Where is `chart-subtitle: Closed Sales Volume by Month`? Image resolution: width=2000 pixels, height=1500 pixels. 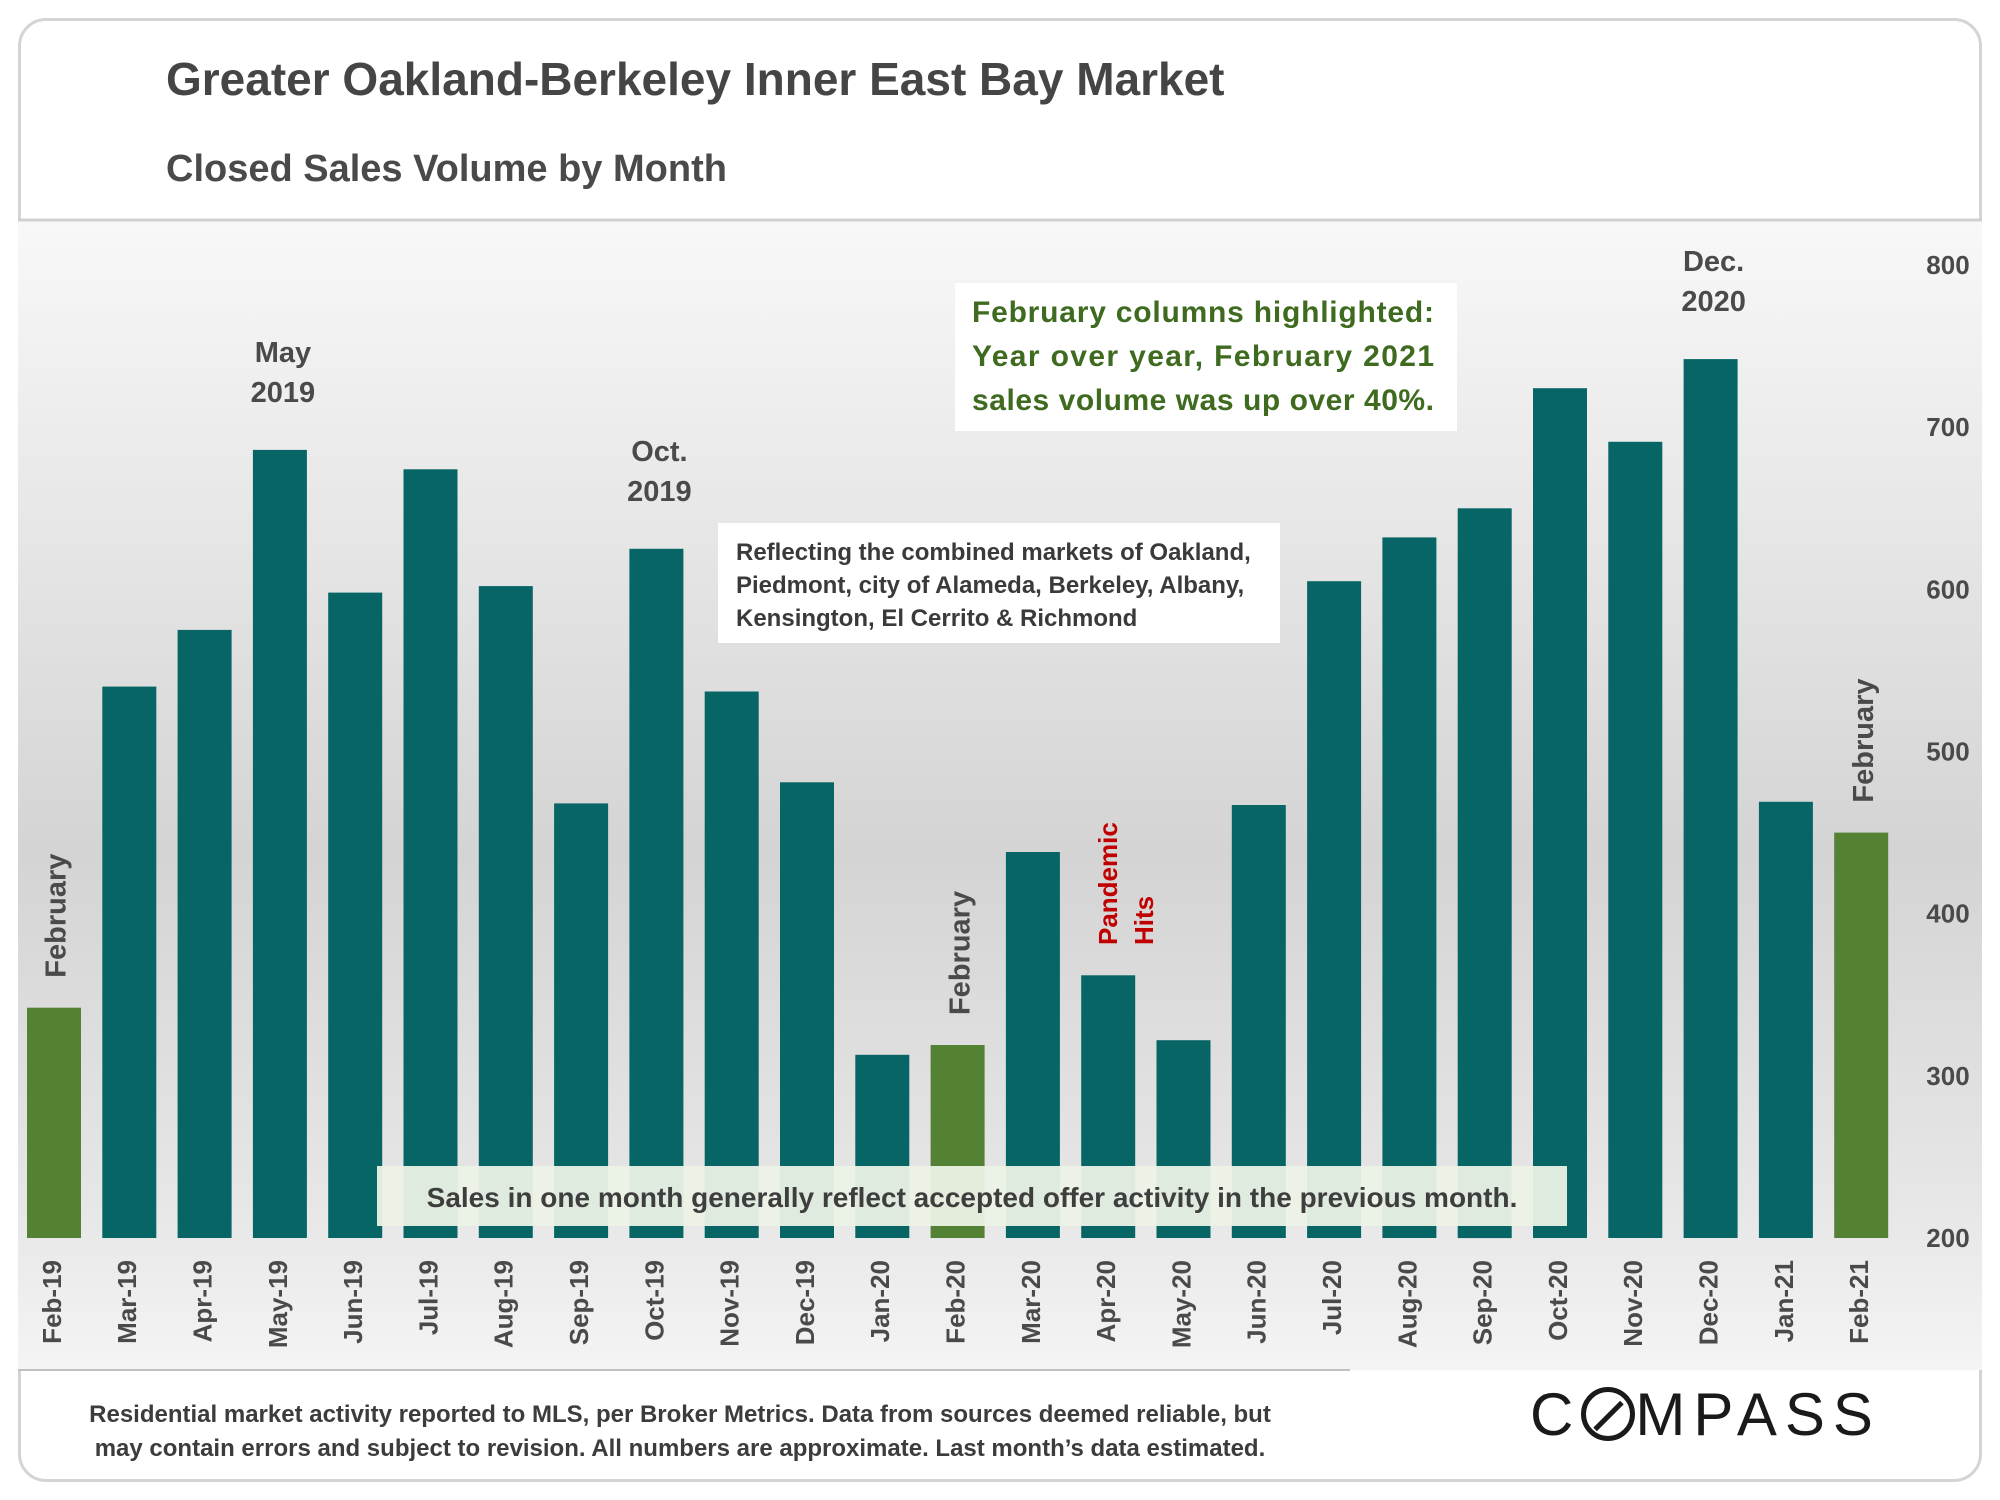
chart-subtitle: Closed Sales Volume by Month is located at coordinates (446, 169).